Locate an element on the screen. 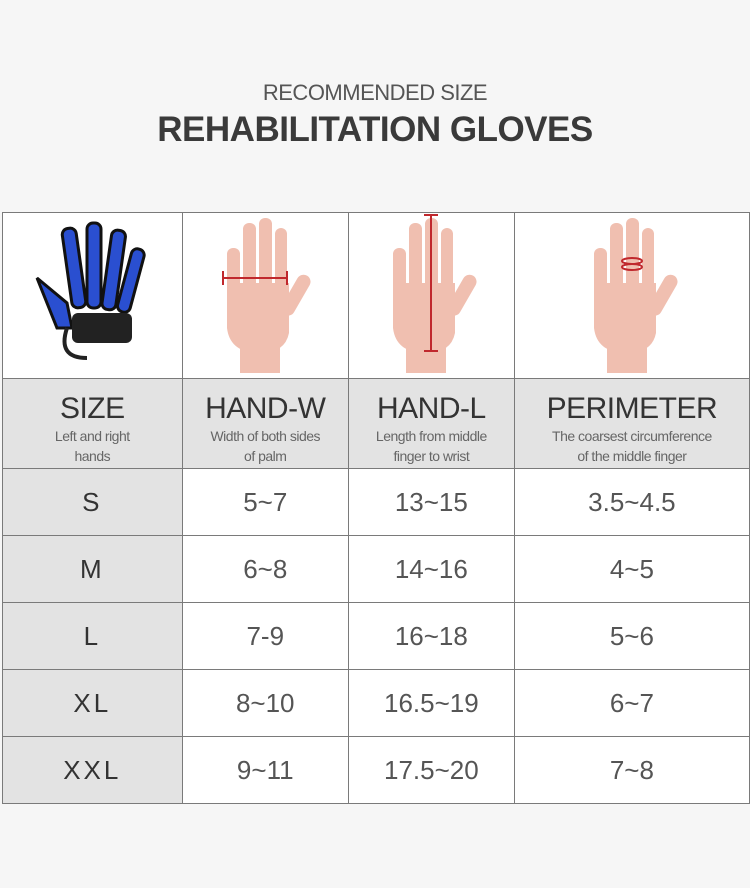 This screenshot has width=750, height=888. glove-image is located at coordinates (92, 295).